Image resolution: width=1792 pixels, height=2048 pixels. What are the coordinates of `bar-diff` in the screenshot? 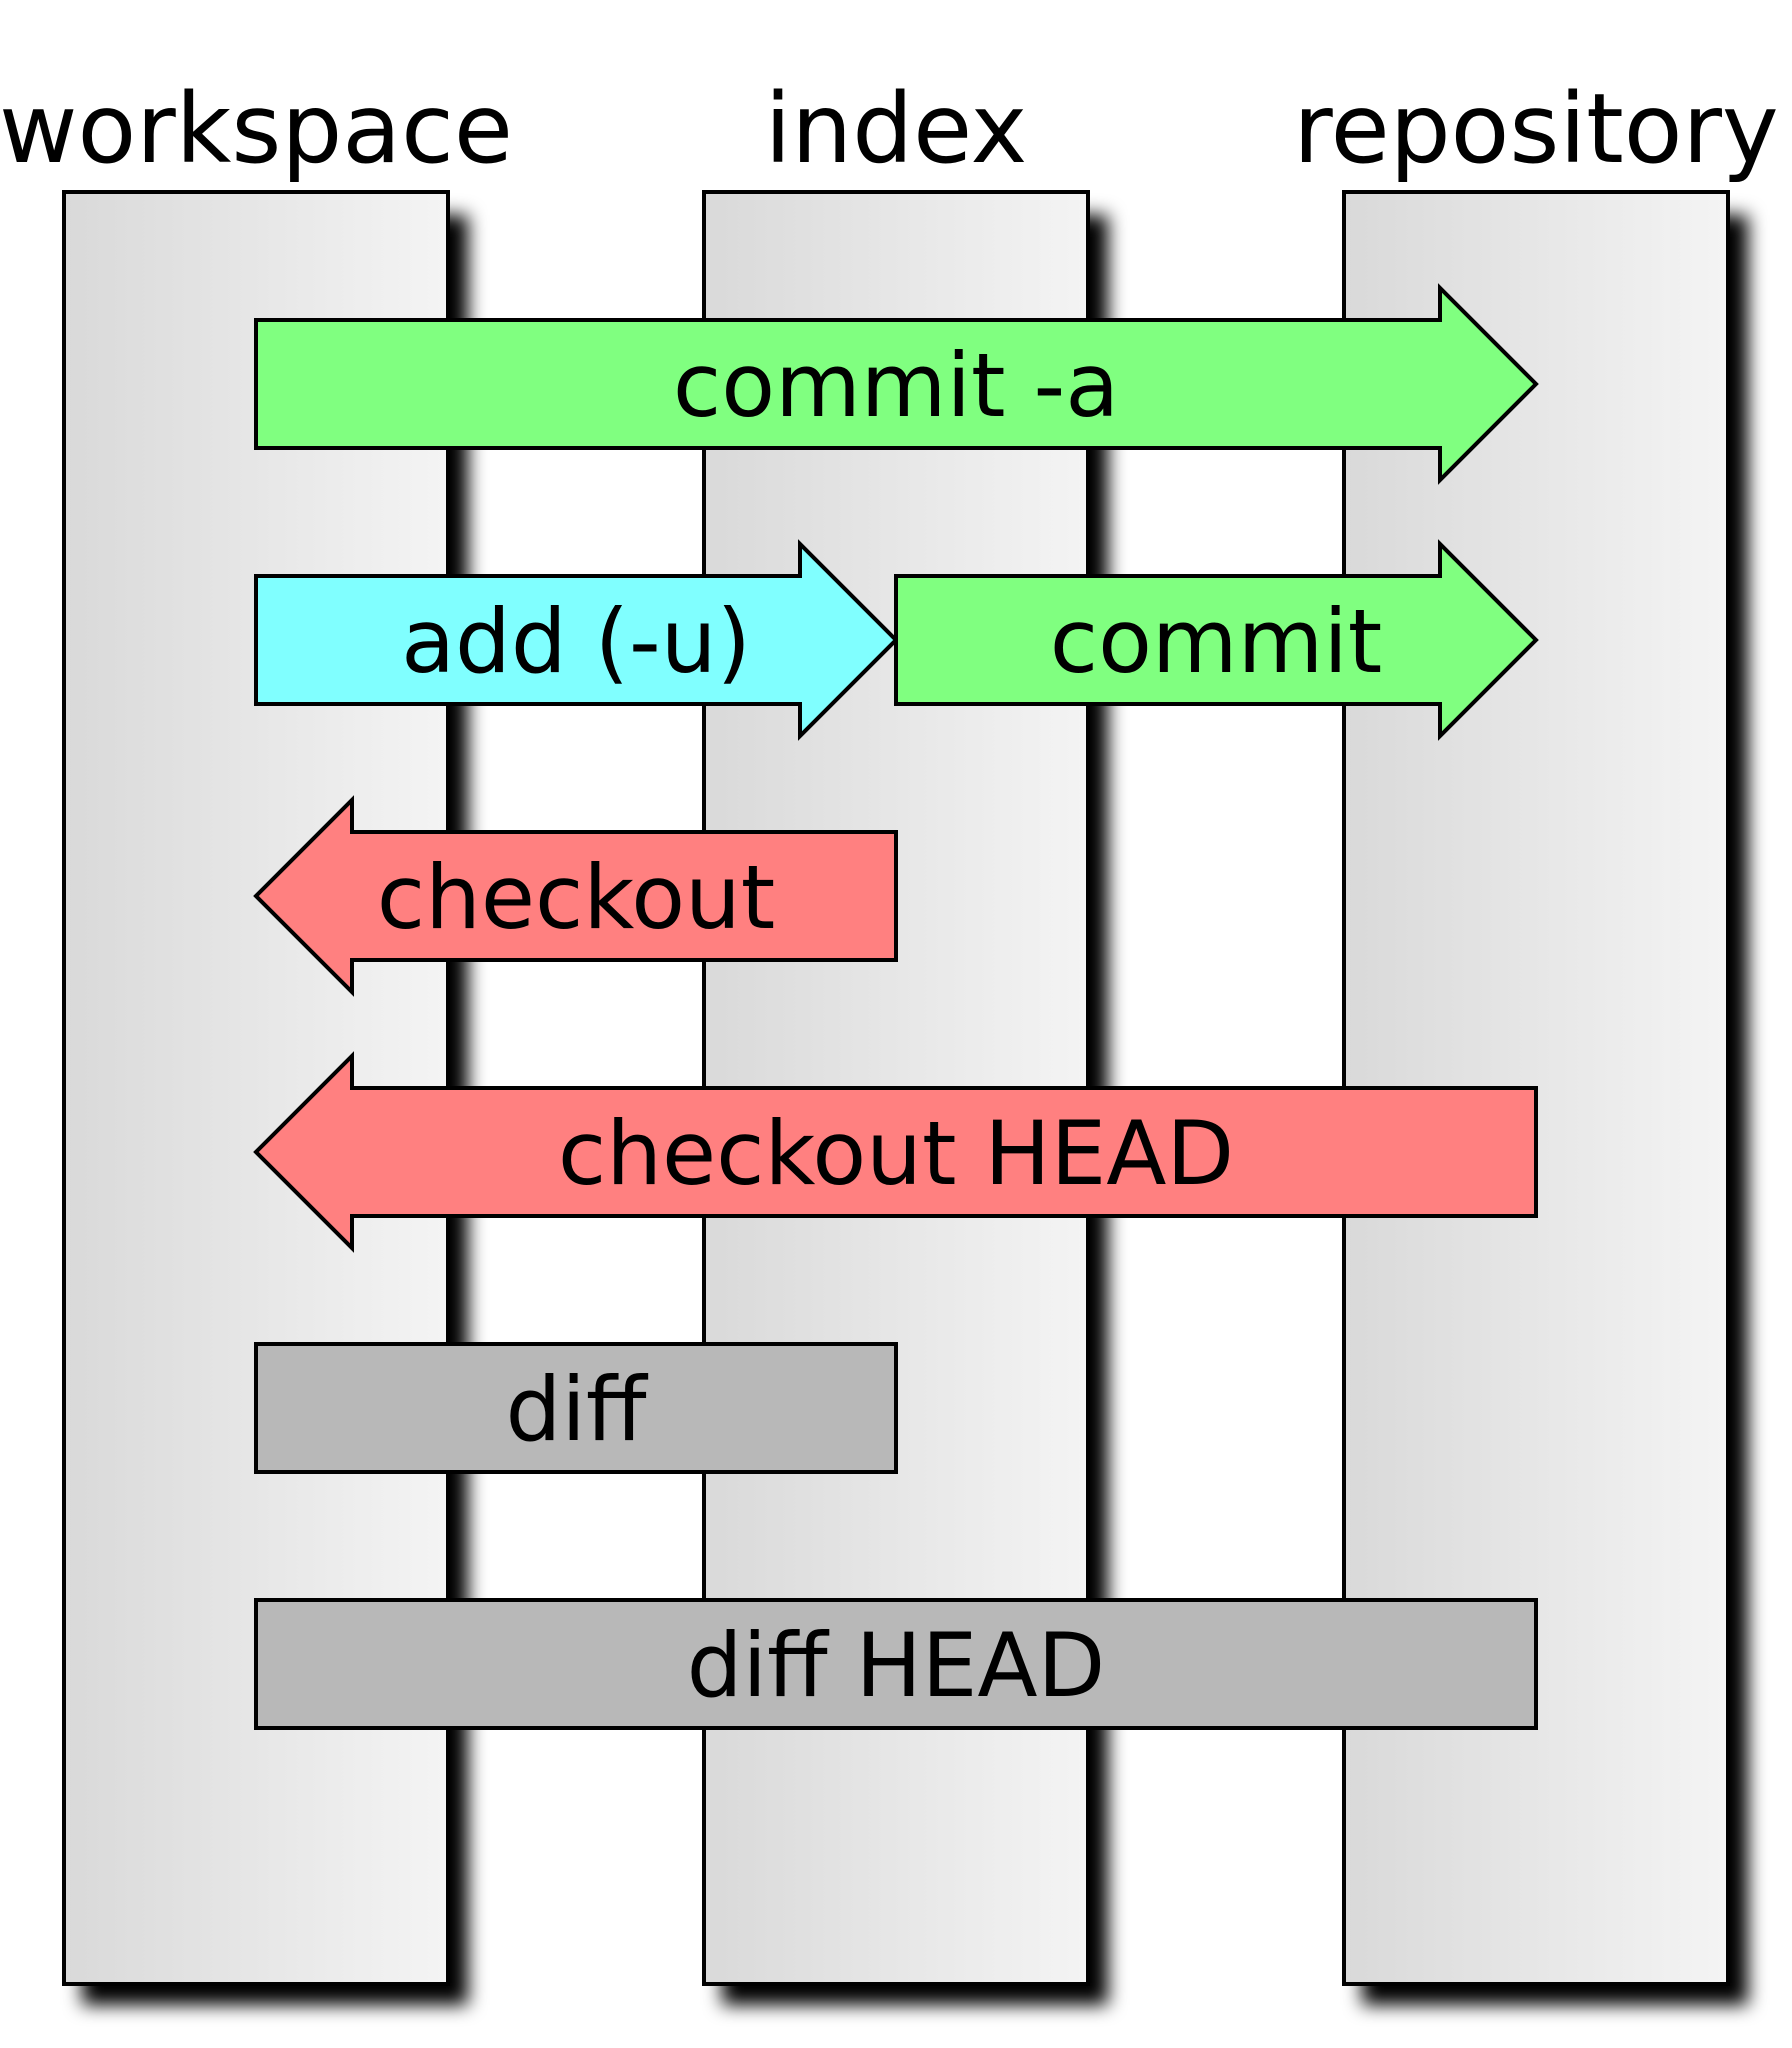 It's located at (576, 1408).